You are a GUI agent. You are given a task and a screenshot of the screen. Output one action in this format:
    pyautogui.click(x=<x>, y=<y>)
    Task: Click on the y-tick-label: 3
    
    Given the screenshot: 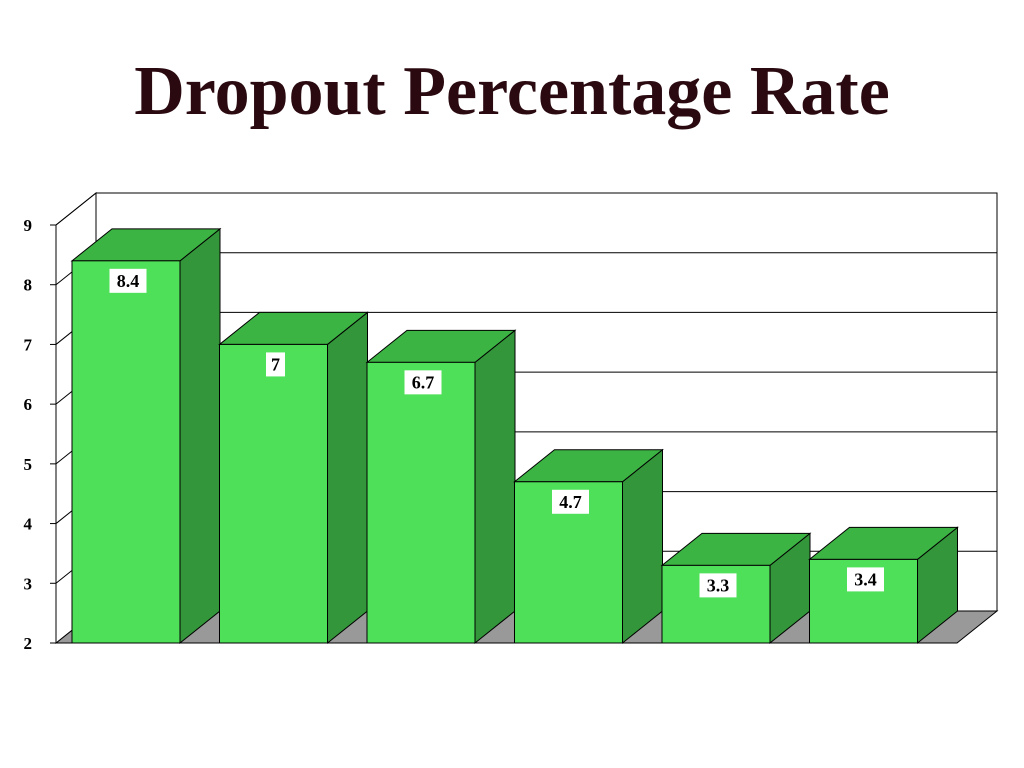 What is the action you would take?
    pyautogui.click(x=28, y=583)
    